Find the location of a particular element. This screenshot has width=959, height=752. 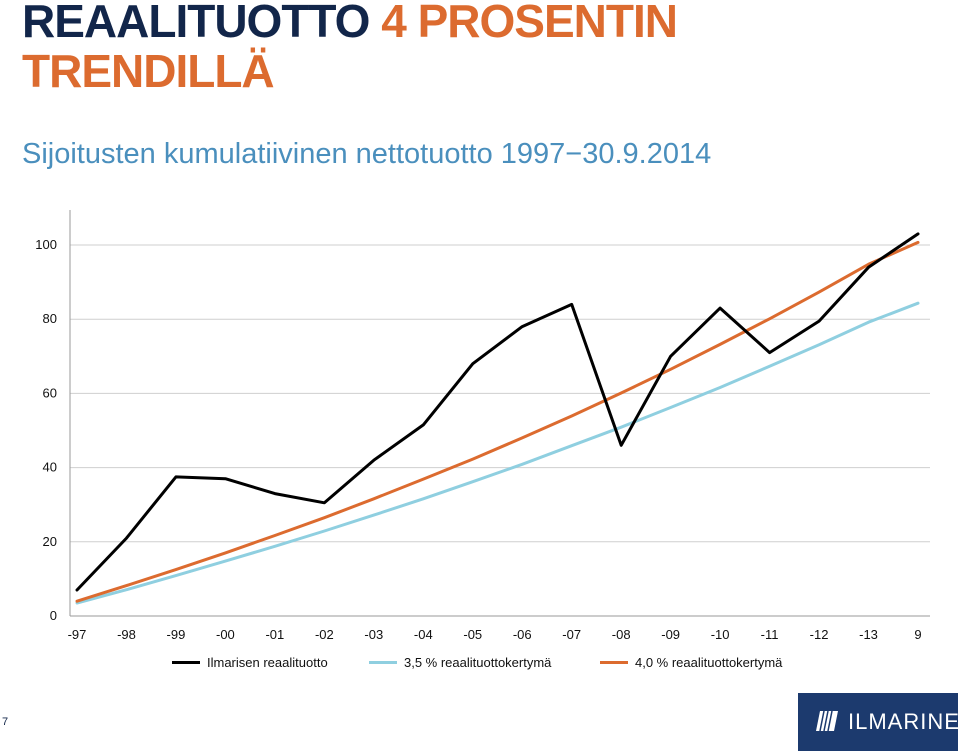

x-tick-label: -05 is located at coordinates (472, 634).